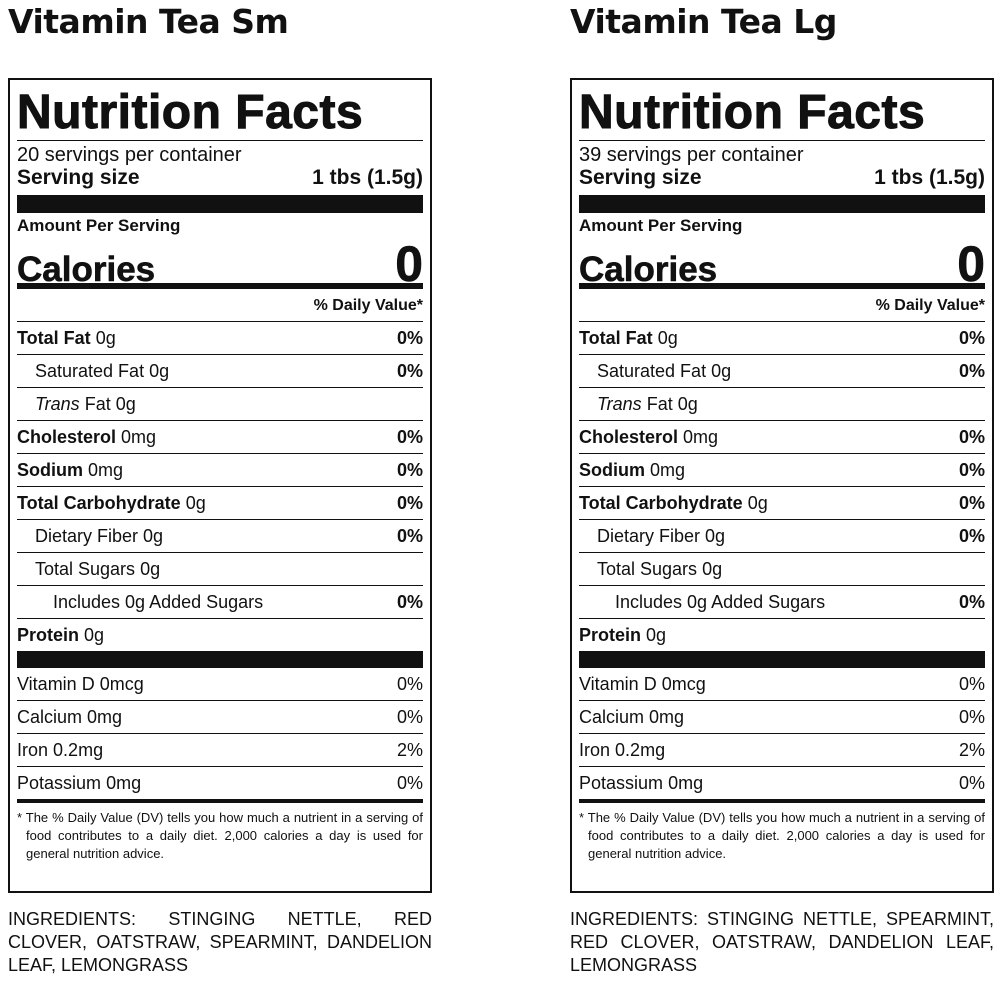 The height and width of the screenshot is (1000, 1000). I want to click on vitamin: Vitamin D 0mcg, so click(80, 684).